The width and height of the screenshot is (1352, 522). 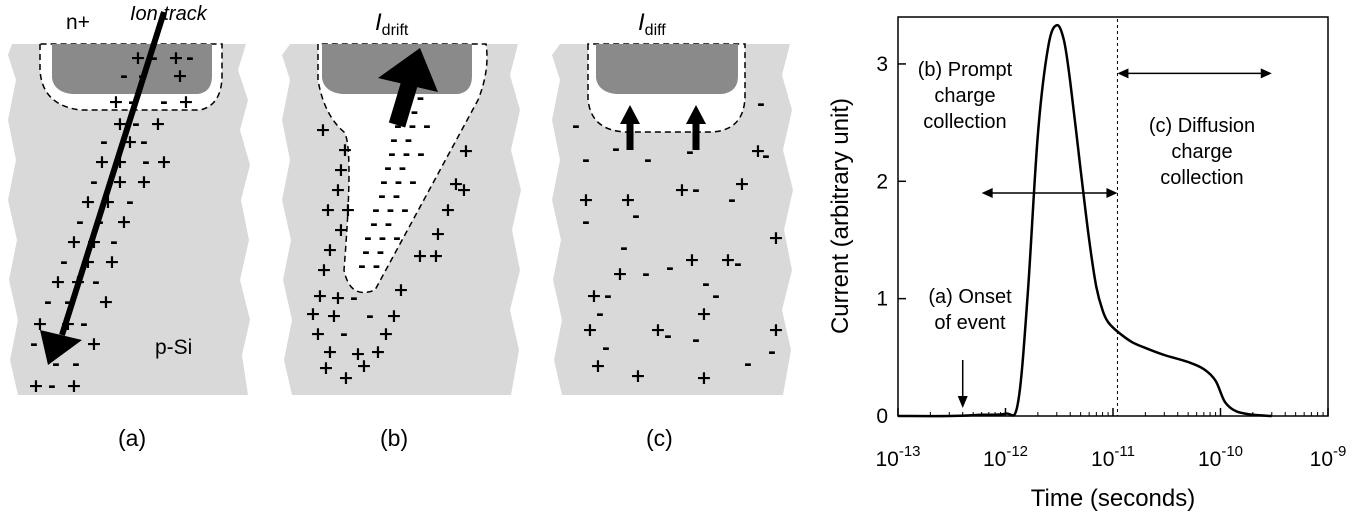 I want to click on annotation-diffusion: (c) Diffusion charge collection, so click(x=1194, y=128).